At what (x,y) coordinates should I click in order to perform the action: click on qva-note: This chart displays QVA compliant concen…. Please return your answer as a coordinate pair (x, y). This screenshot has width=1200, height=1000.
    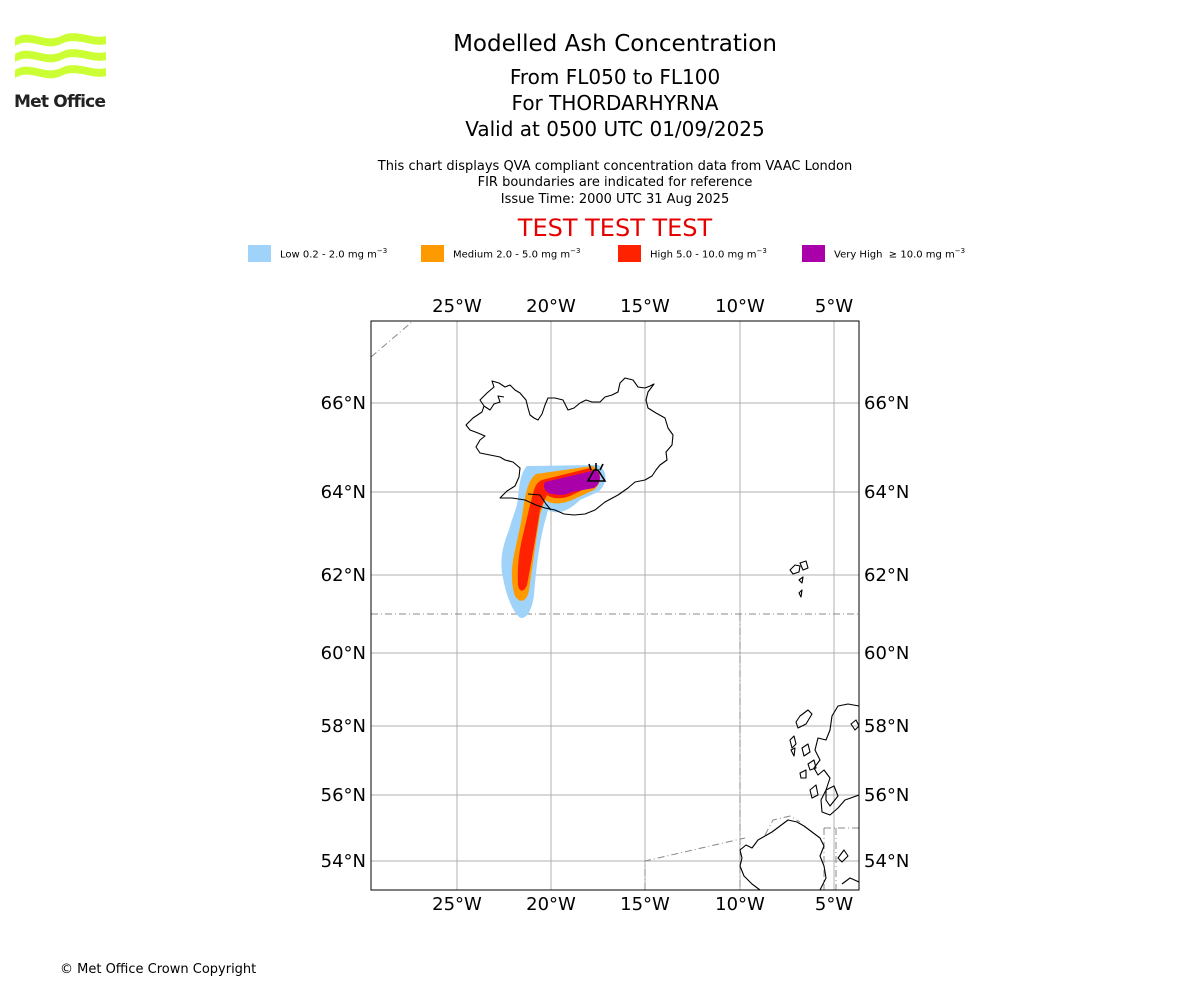
    Looking at the image, I should click on (615, 166).